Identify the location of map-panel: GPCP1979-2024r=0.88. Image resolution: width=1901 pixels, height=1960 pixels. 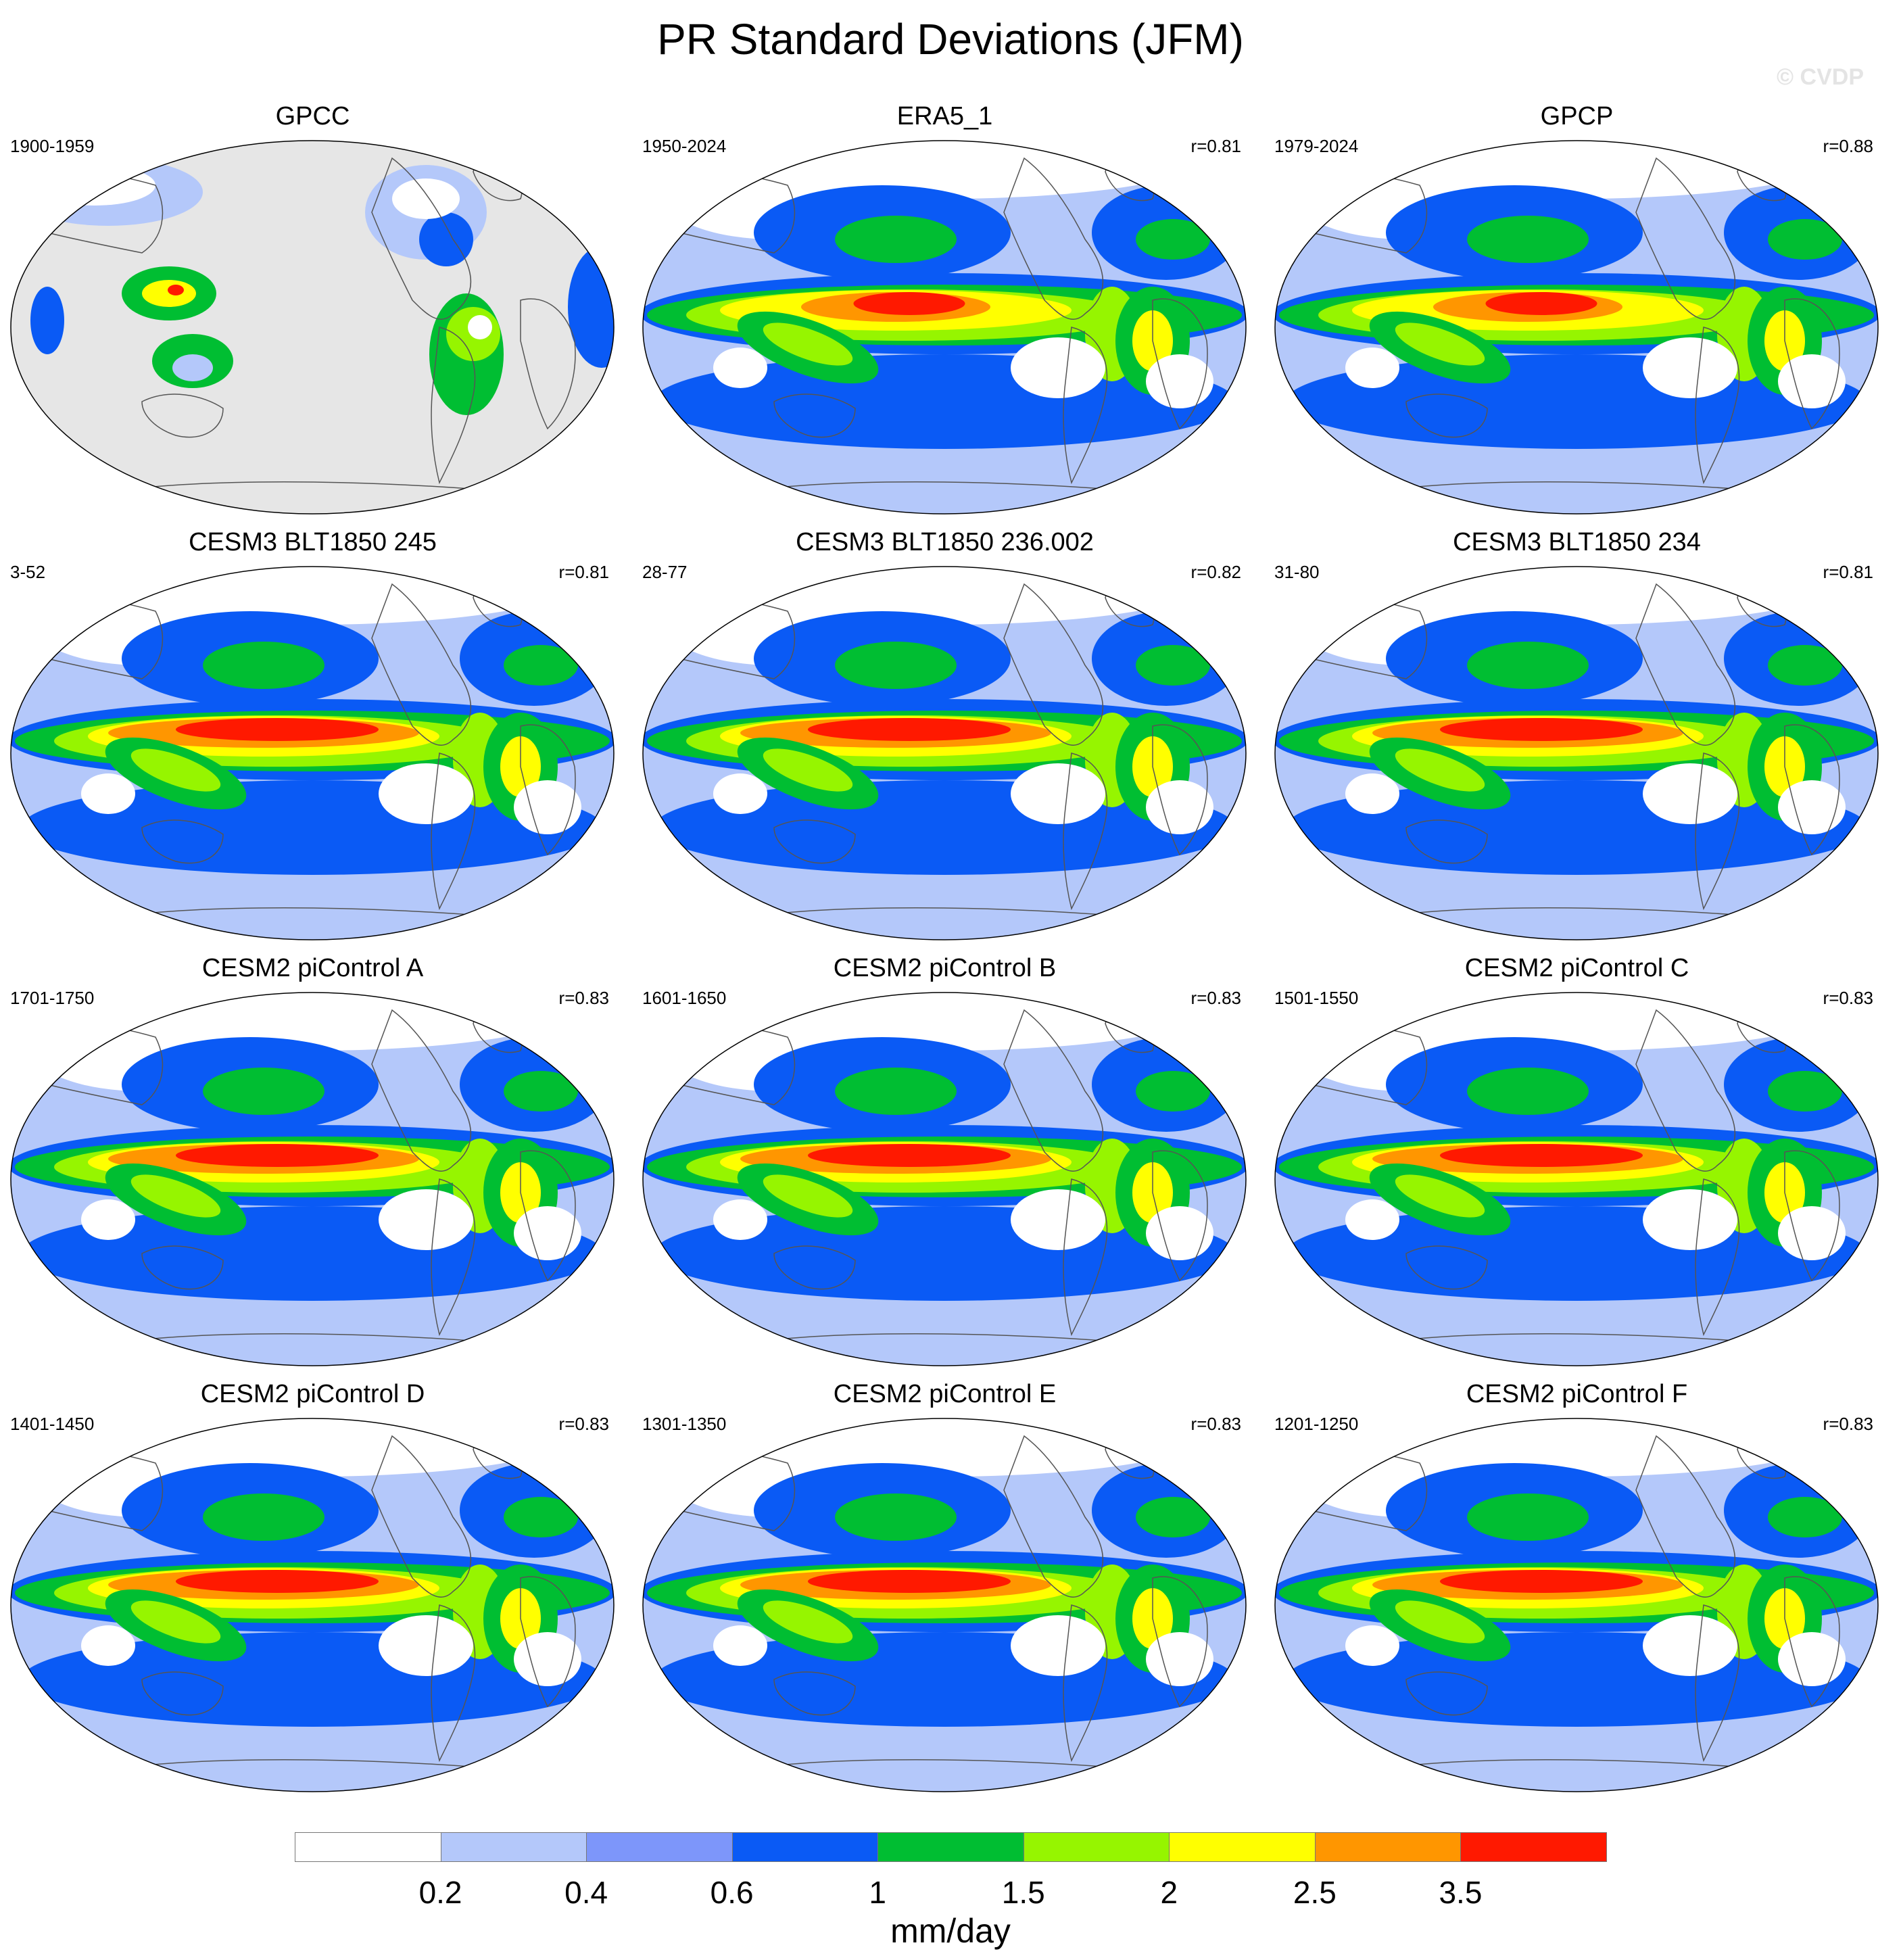
(1577, 311).